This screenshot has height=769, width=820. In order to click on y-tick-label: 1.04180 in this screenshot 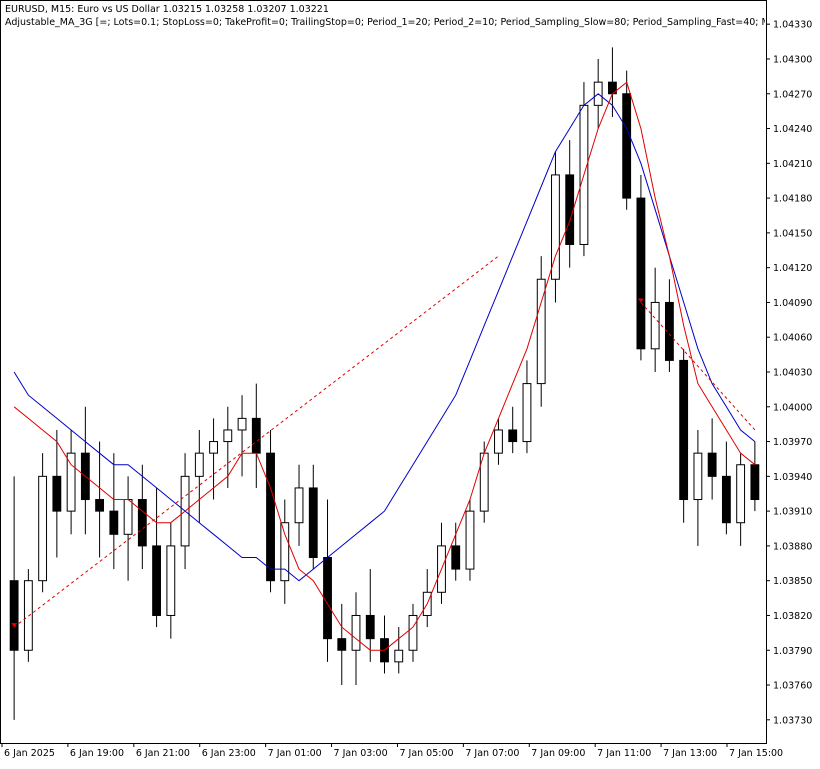, I will do `click(792, 199)`.